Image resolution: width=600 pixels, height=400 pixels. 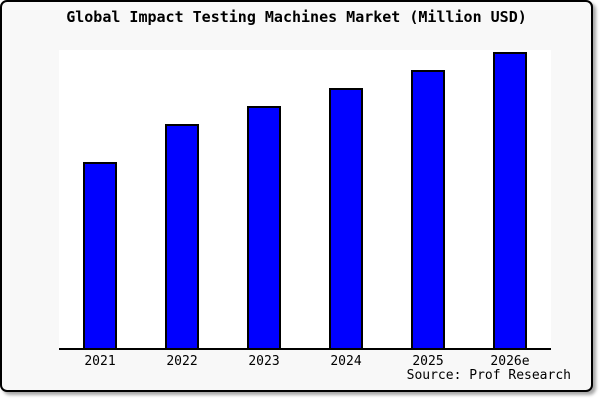 I want to click on bar-2026e, so click(x=510, y=201).